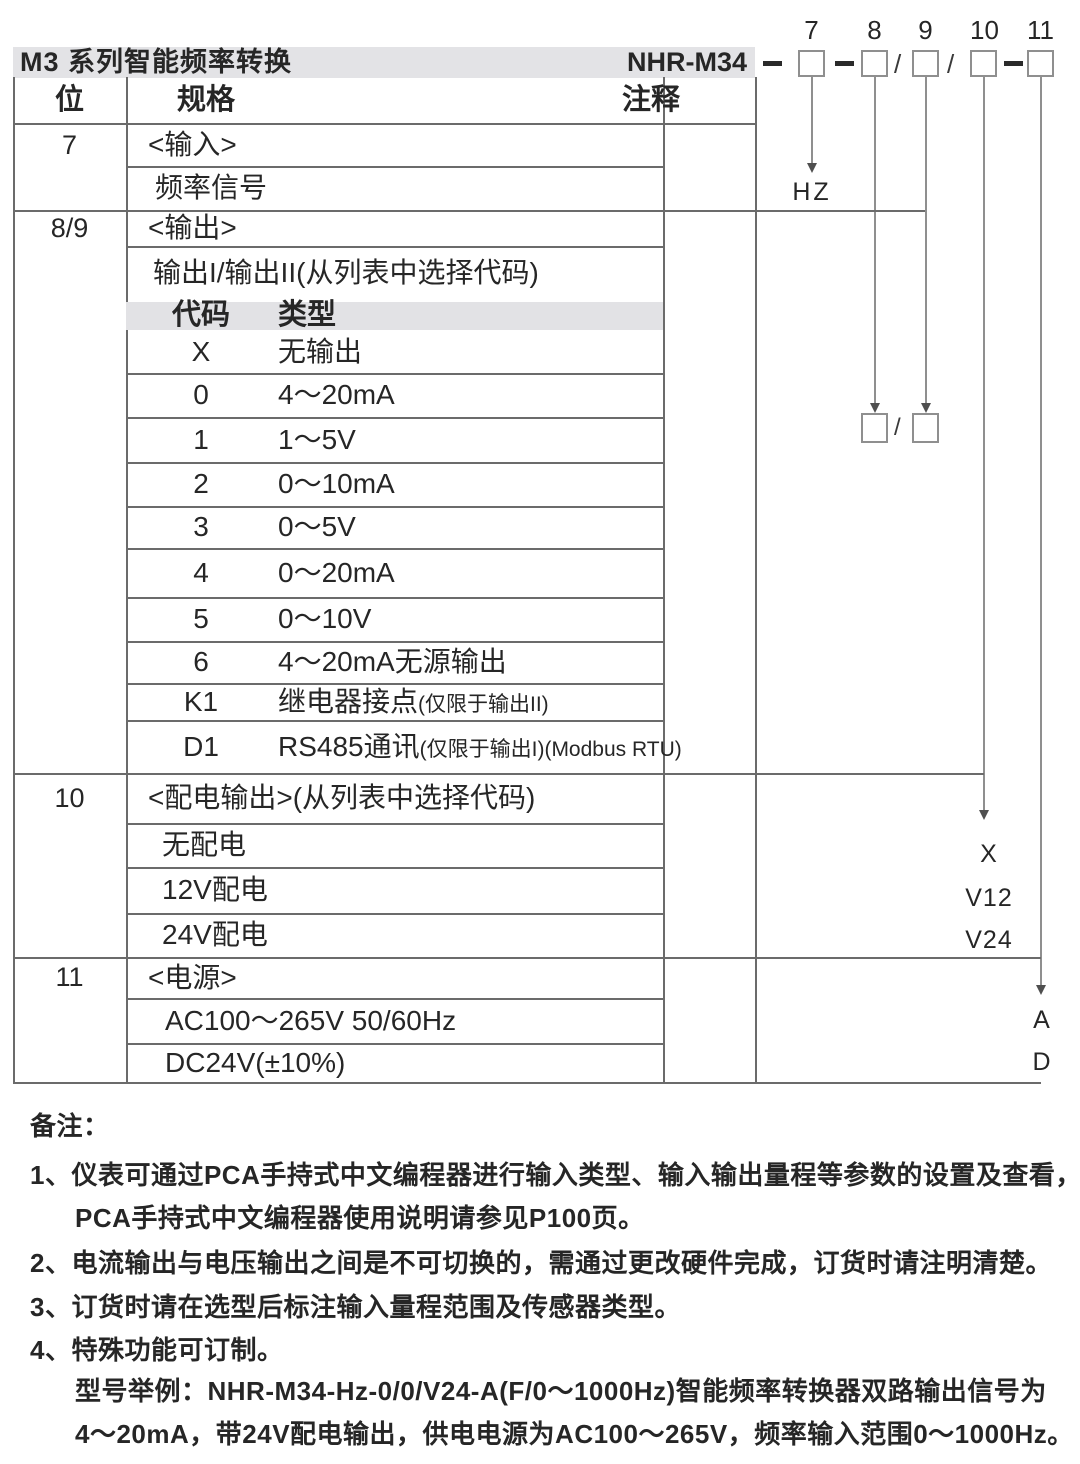 This screenshot has width=1080, height=1464. Describe the element at coordinates (204, 844) in the screenshot. I see `spec-row-no-dist: 无配电` at that location.